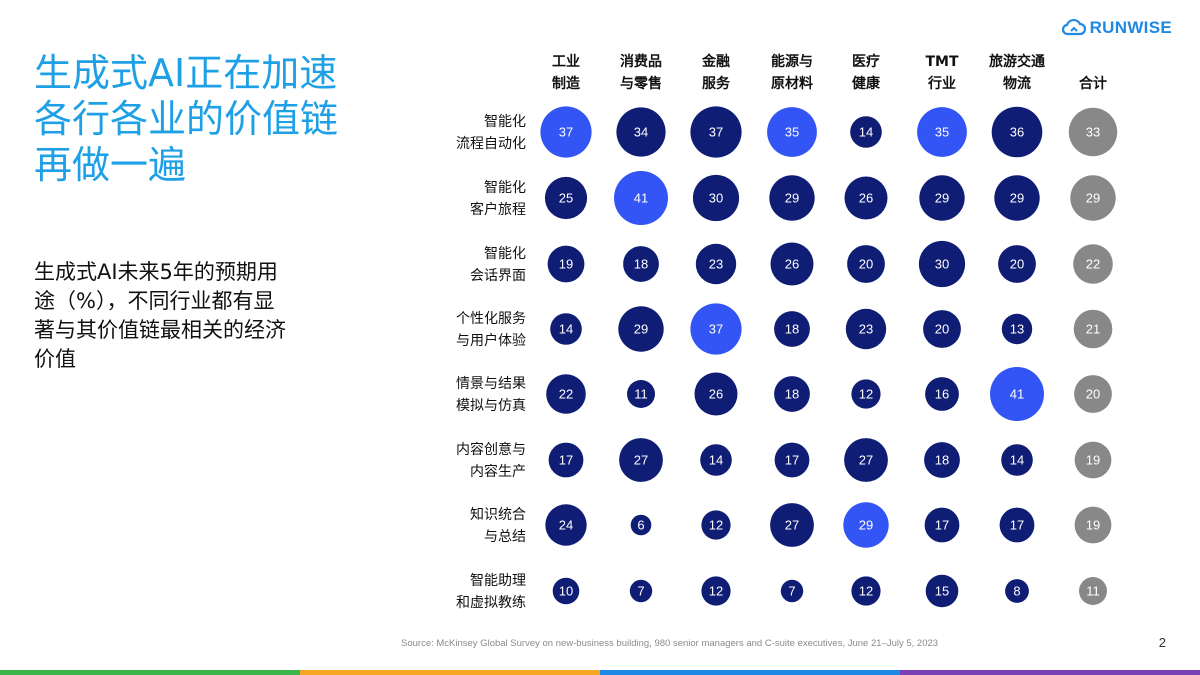 The height and width of the screenshot is (675, 1200). What do you see at coordinates (1017, 83) in the screenshot?
I see `column-header: 物流` at bounding box center [1017, 83].